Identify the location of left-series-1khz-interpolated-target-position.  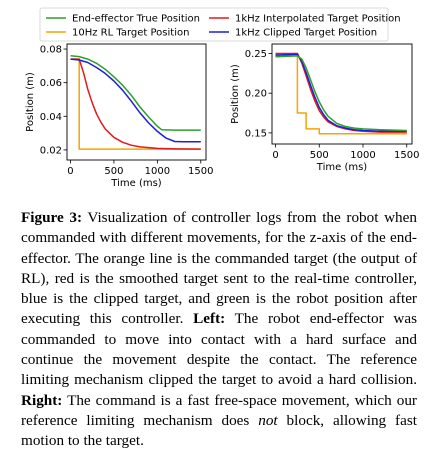
(135, 104).